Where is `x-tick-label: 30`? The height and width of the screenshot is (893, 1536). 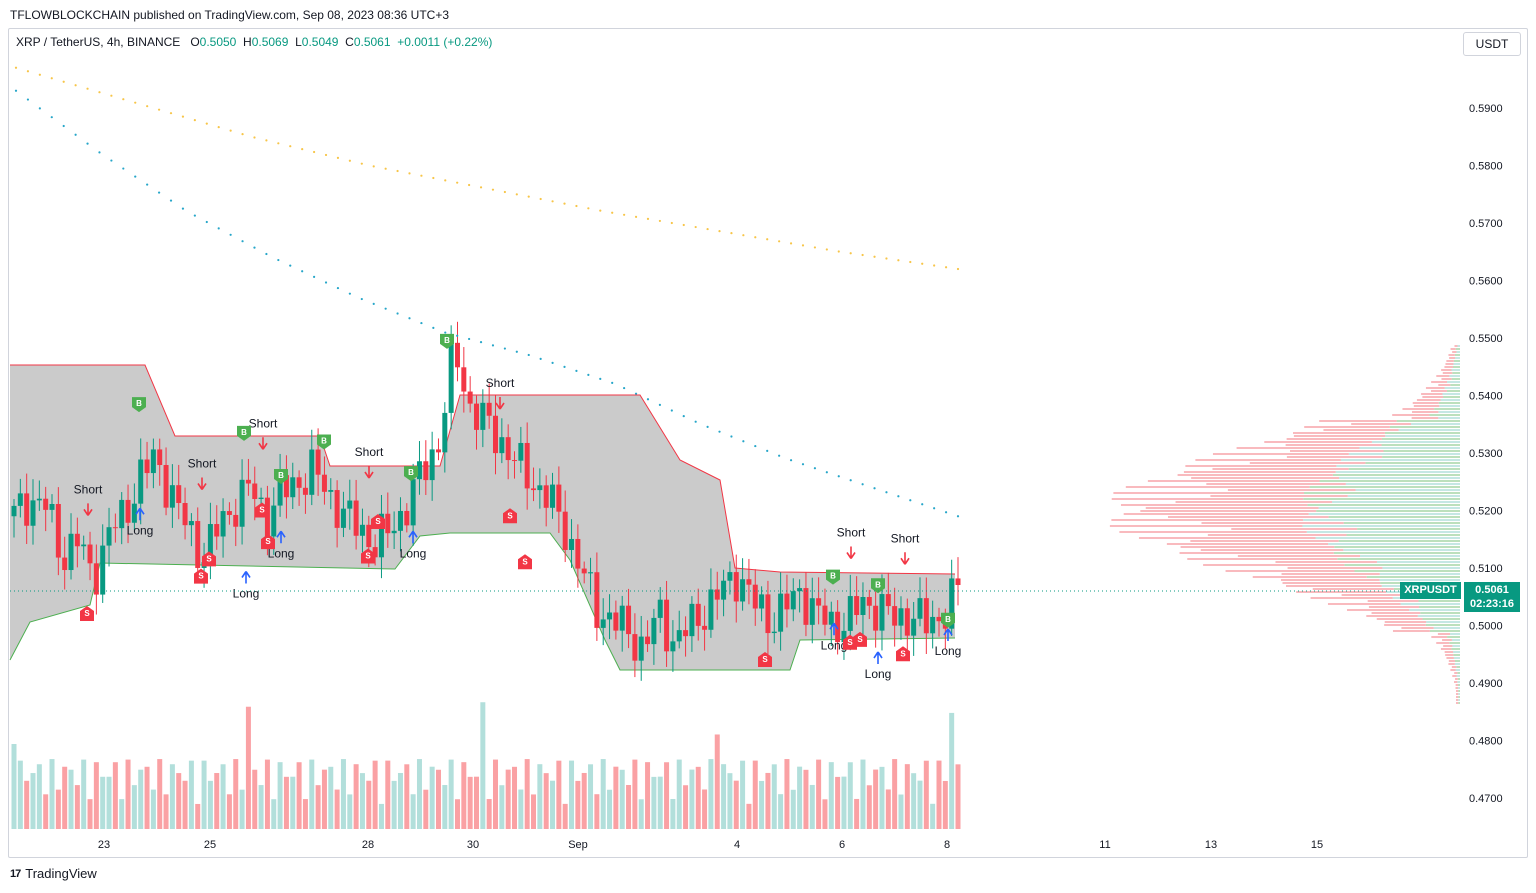 x-tick-label: 30 is located at coordinates (473, 845).